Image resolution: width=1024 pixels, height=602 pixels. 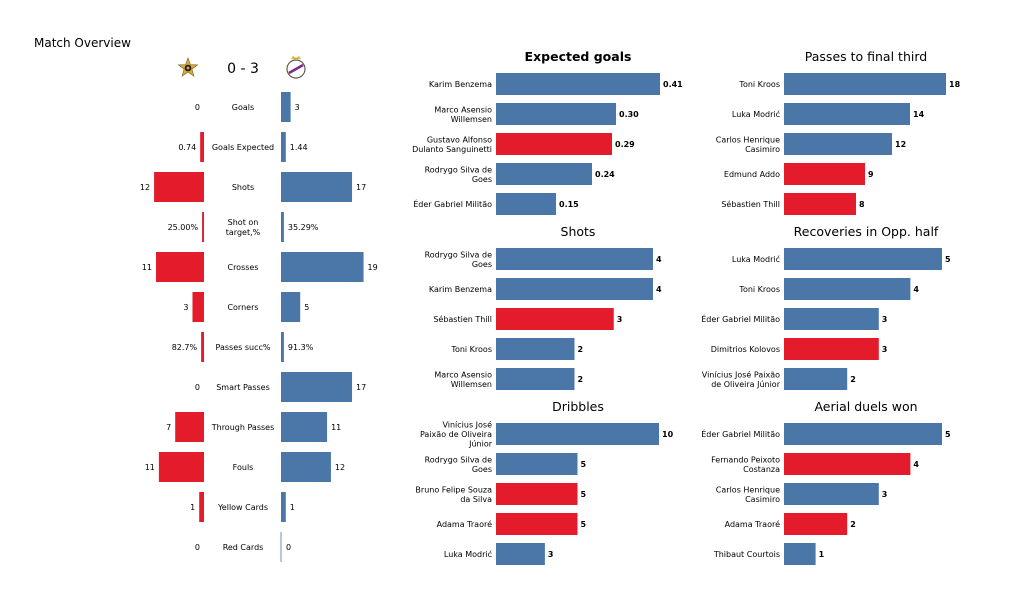 What do you see at coordinates (458, 174) in the screenshot?
I see `player-label: Rodrygo Silva de Goes` at bounding box center [458, 174].